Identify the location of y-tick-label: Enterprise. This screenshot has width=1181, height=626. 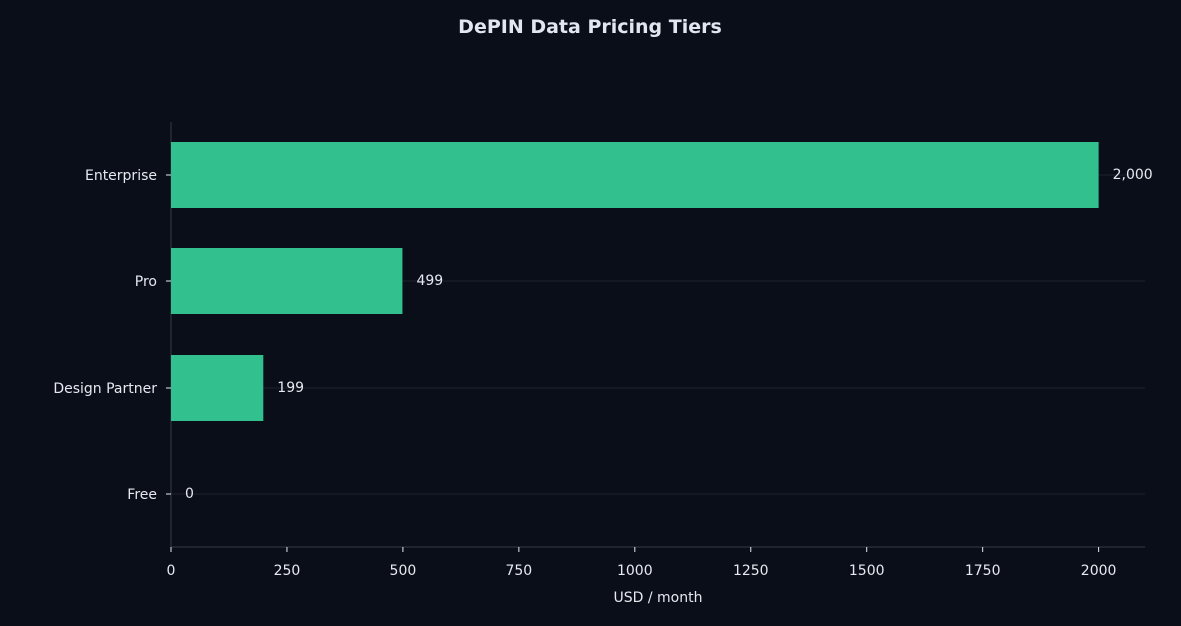
(121, 176).